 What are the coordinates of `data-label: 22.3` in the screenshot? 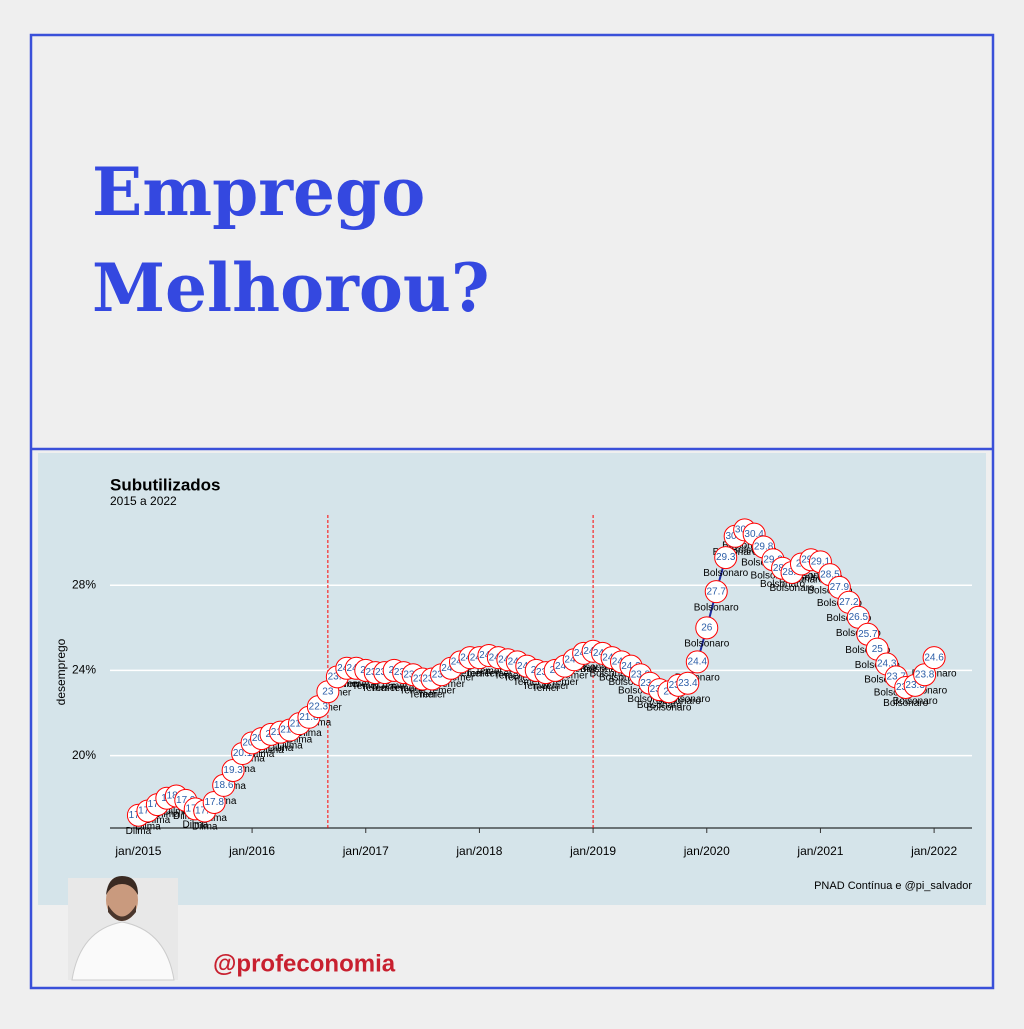 It's located at (319, 706).